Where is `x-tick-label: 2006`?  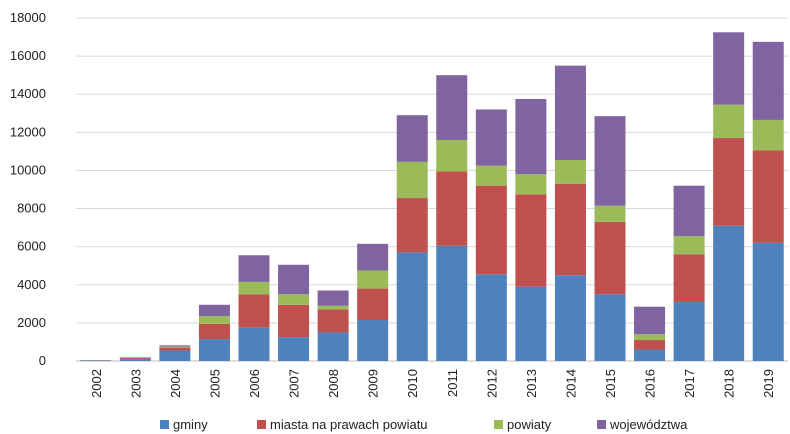 x-tick-label: 2006 is located at coordinates (254, 383).